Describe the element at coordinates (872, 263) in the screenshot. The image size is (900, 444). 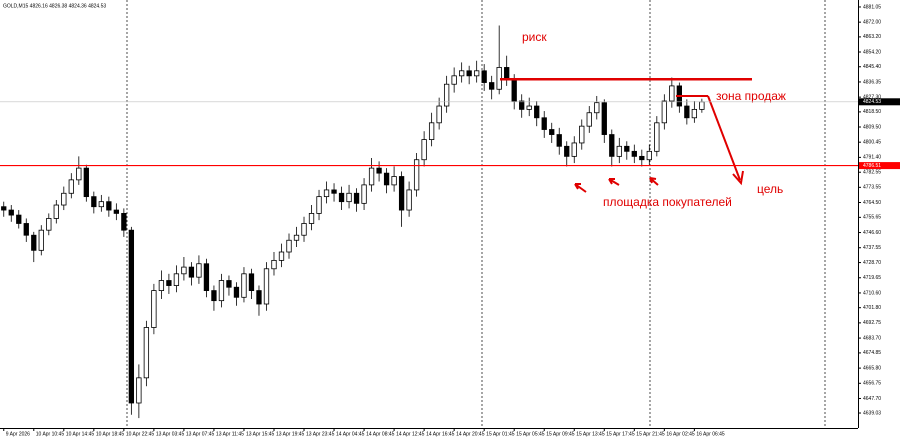
I see `y-tick-label: 4728.70` at that location.